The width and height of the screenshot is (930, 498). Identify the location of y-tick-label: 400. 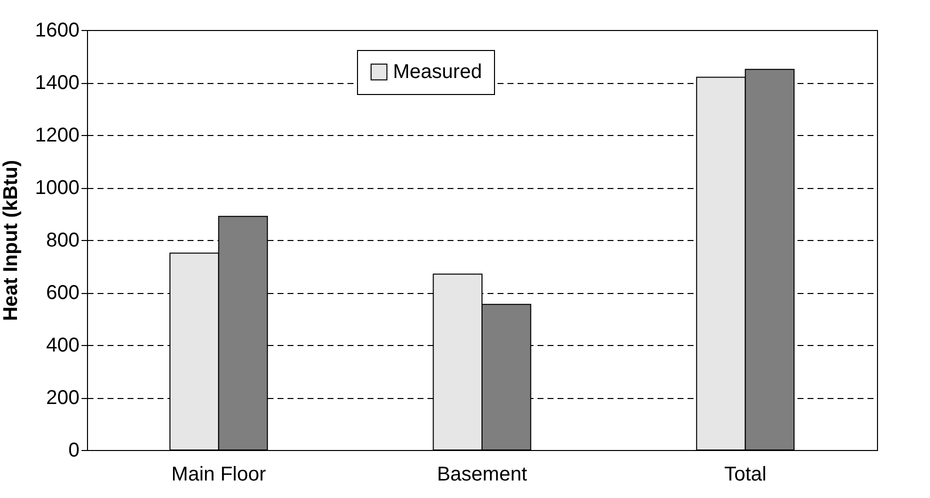
(63, 345).